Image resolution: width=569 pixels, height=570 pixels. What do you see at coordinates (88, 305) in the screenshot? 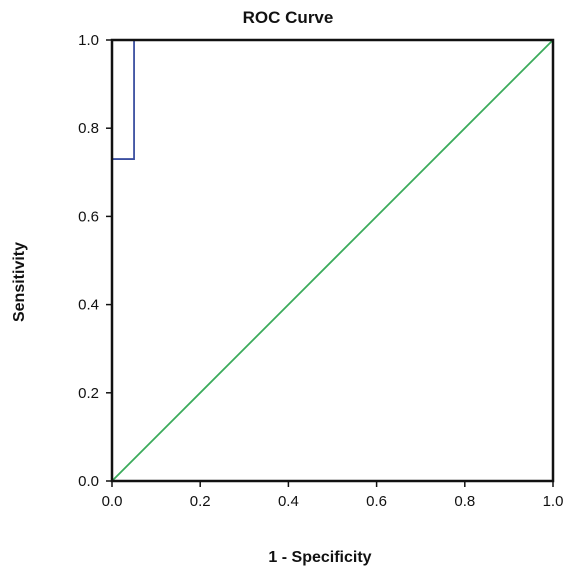
I see `y-tick-label: 0.4` at bounding box center [88, 305].